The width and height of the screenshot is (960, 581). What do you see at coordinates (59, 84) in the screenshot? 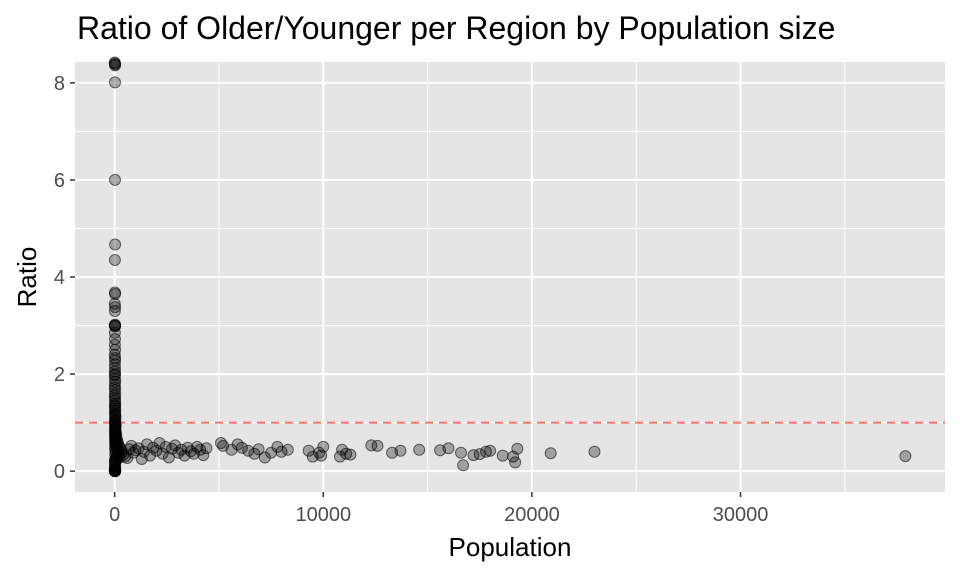
I see `y-tick-label: 8` at bounding box center [59, 84].